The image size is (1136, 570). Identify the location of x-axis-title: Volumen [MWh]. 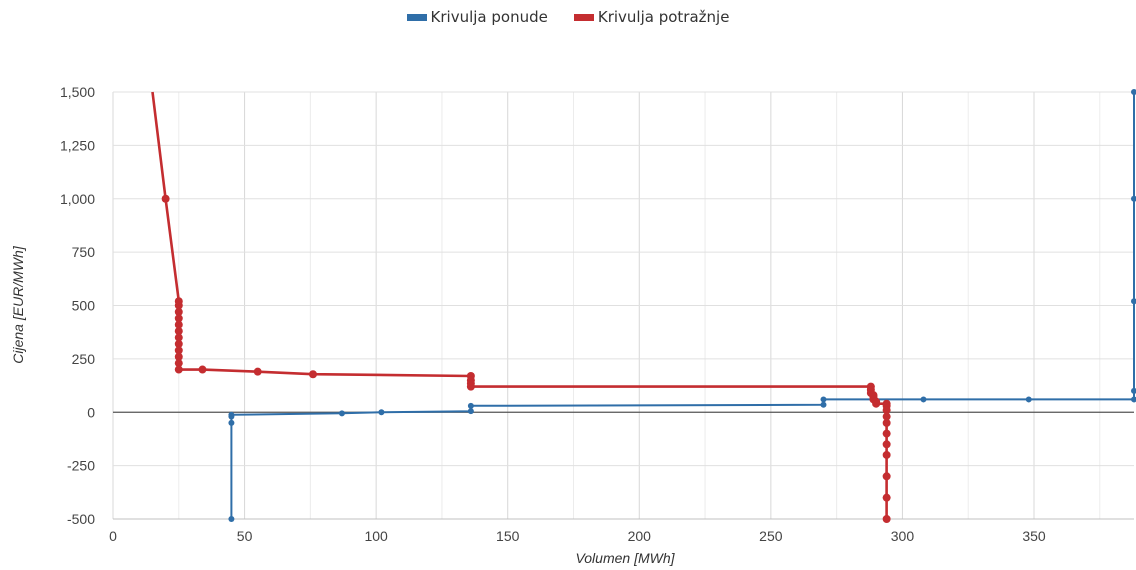
(625, 558).